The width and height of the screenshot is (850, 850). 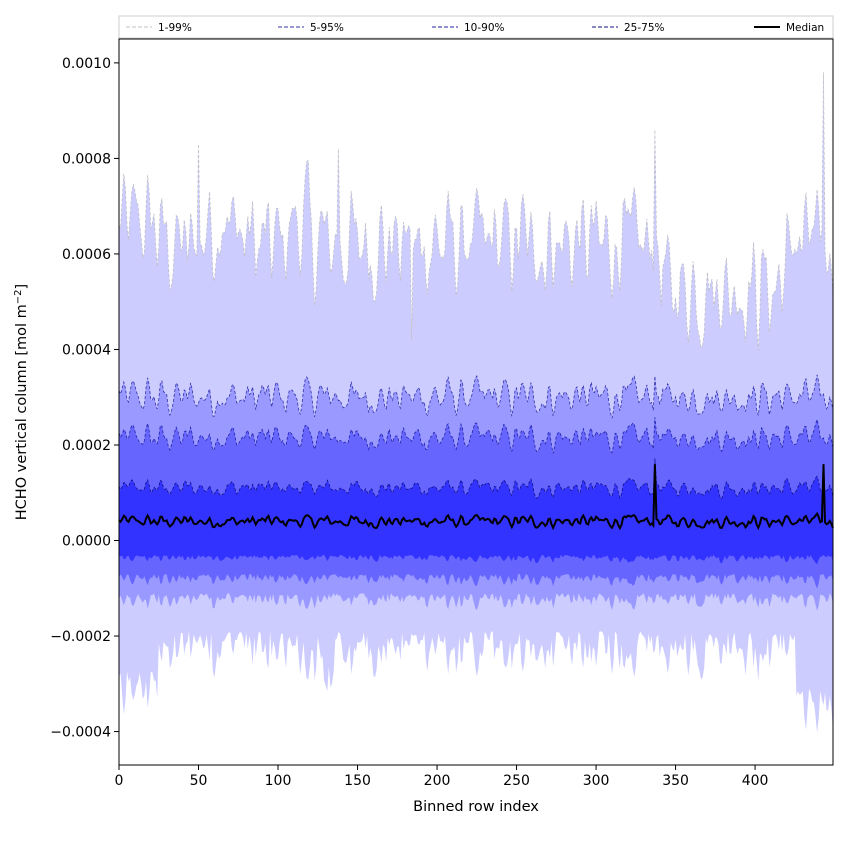 I want to click on x-tick-label: 300, so click(x=596, y=781).